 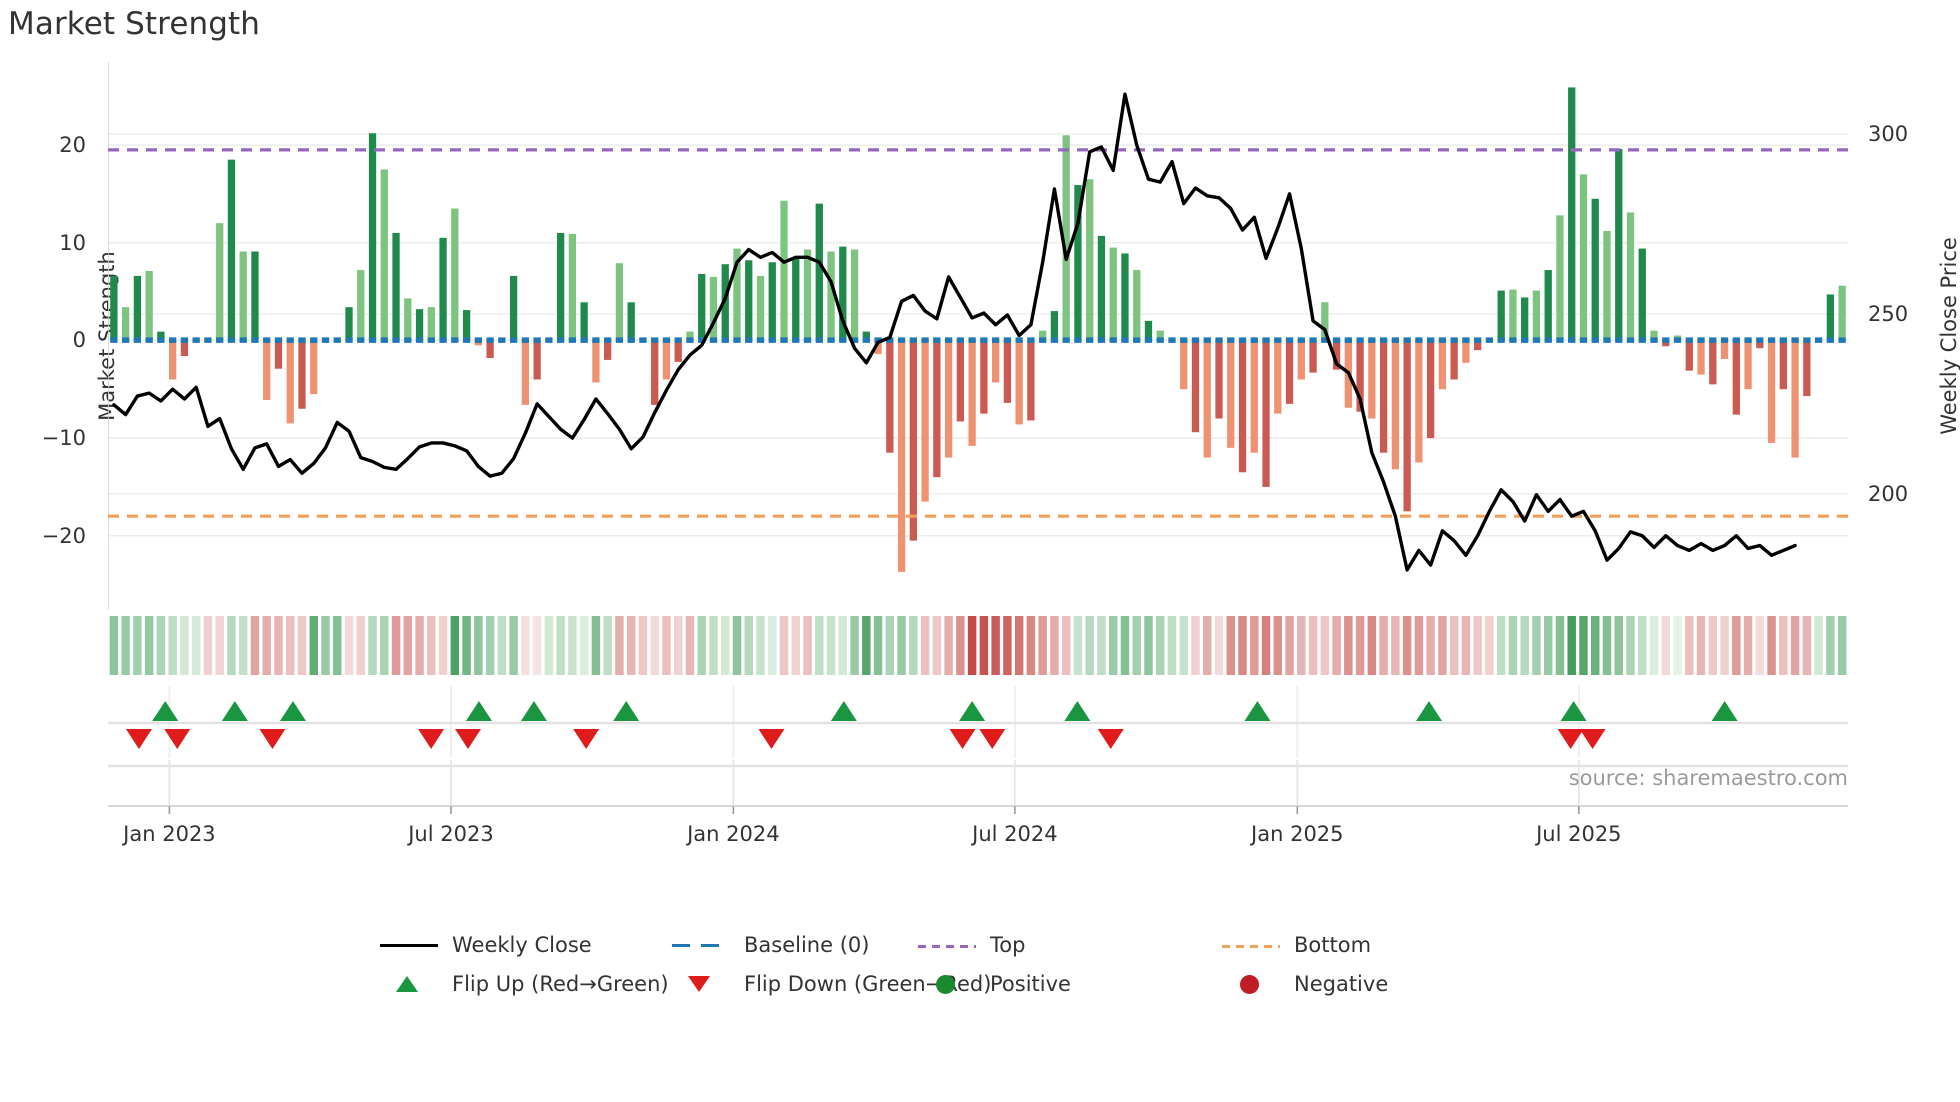 I want to click on line-icon, so click(x=409, y=945).